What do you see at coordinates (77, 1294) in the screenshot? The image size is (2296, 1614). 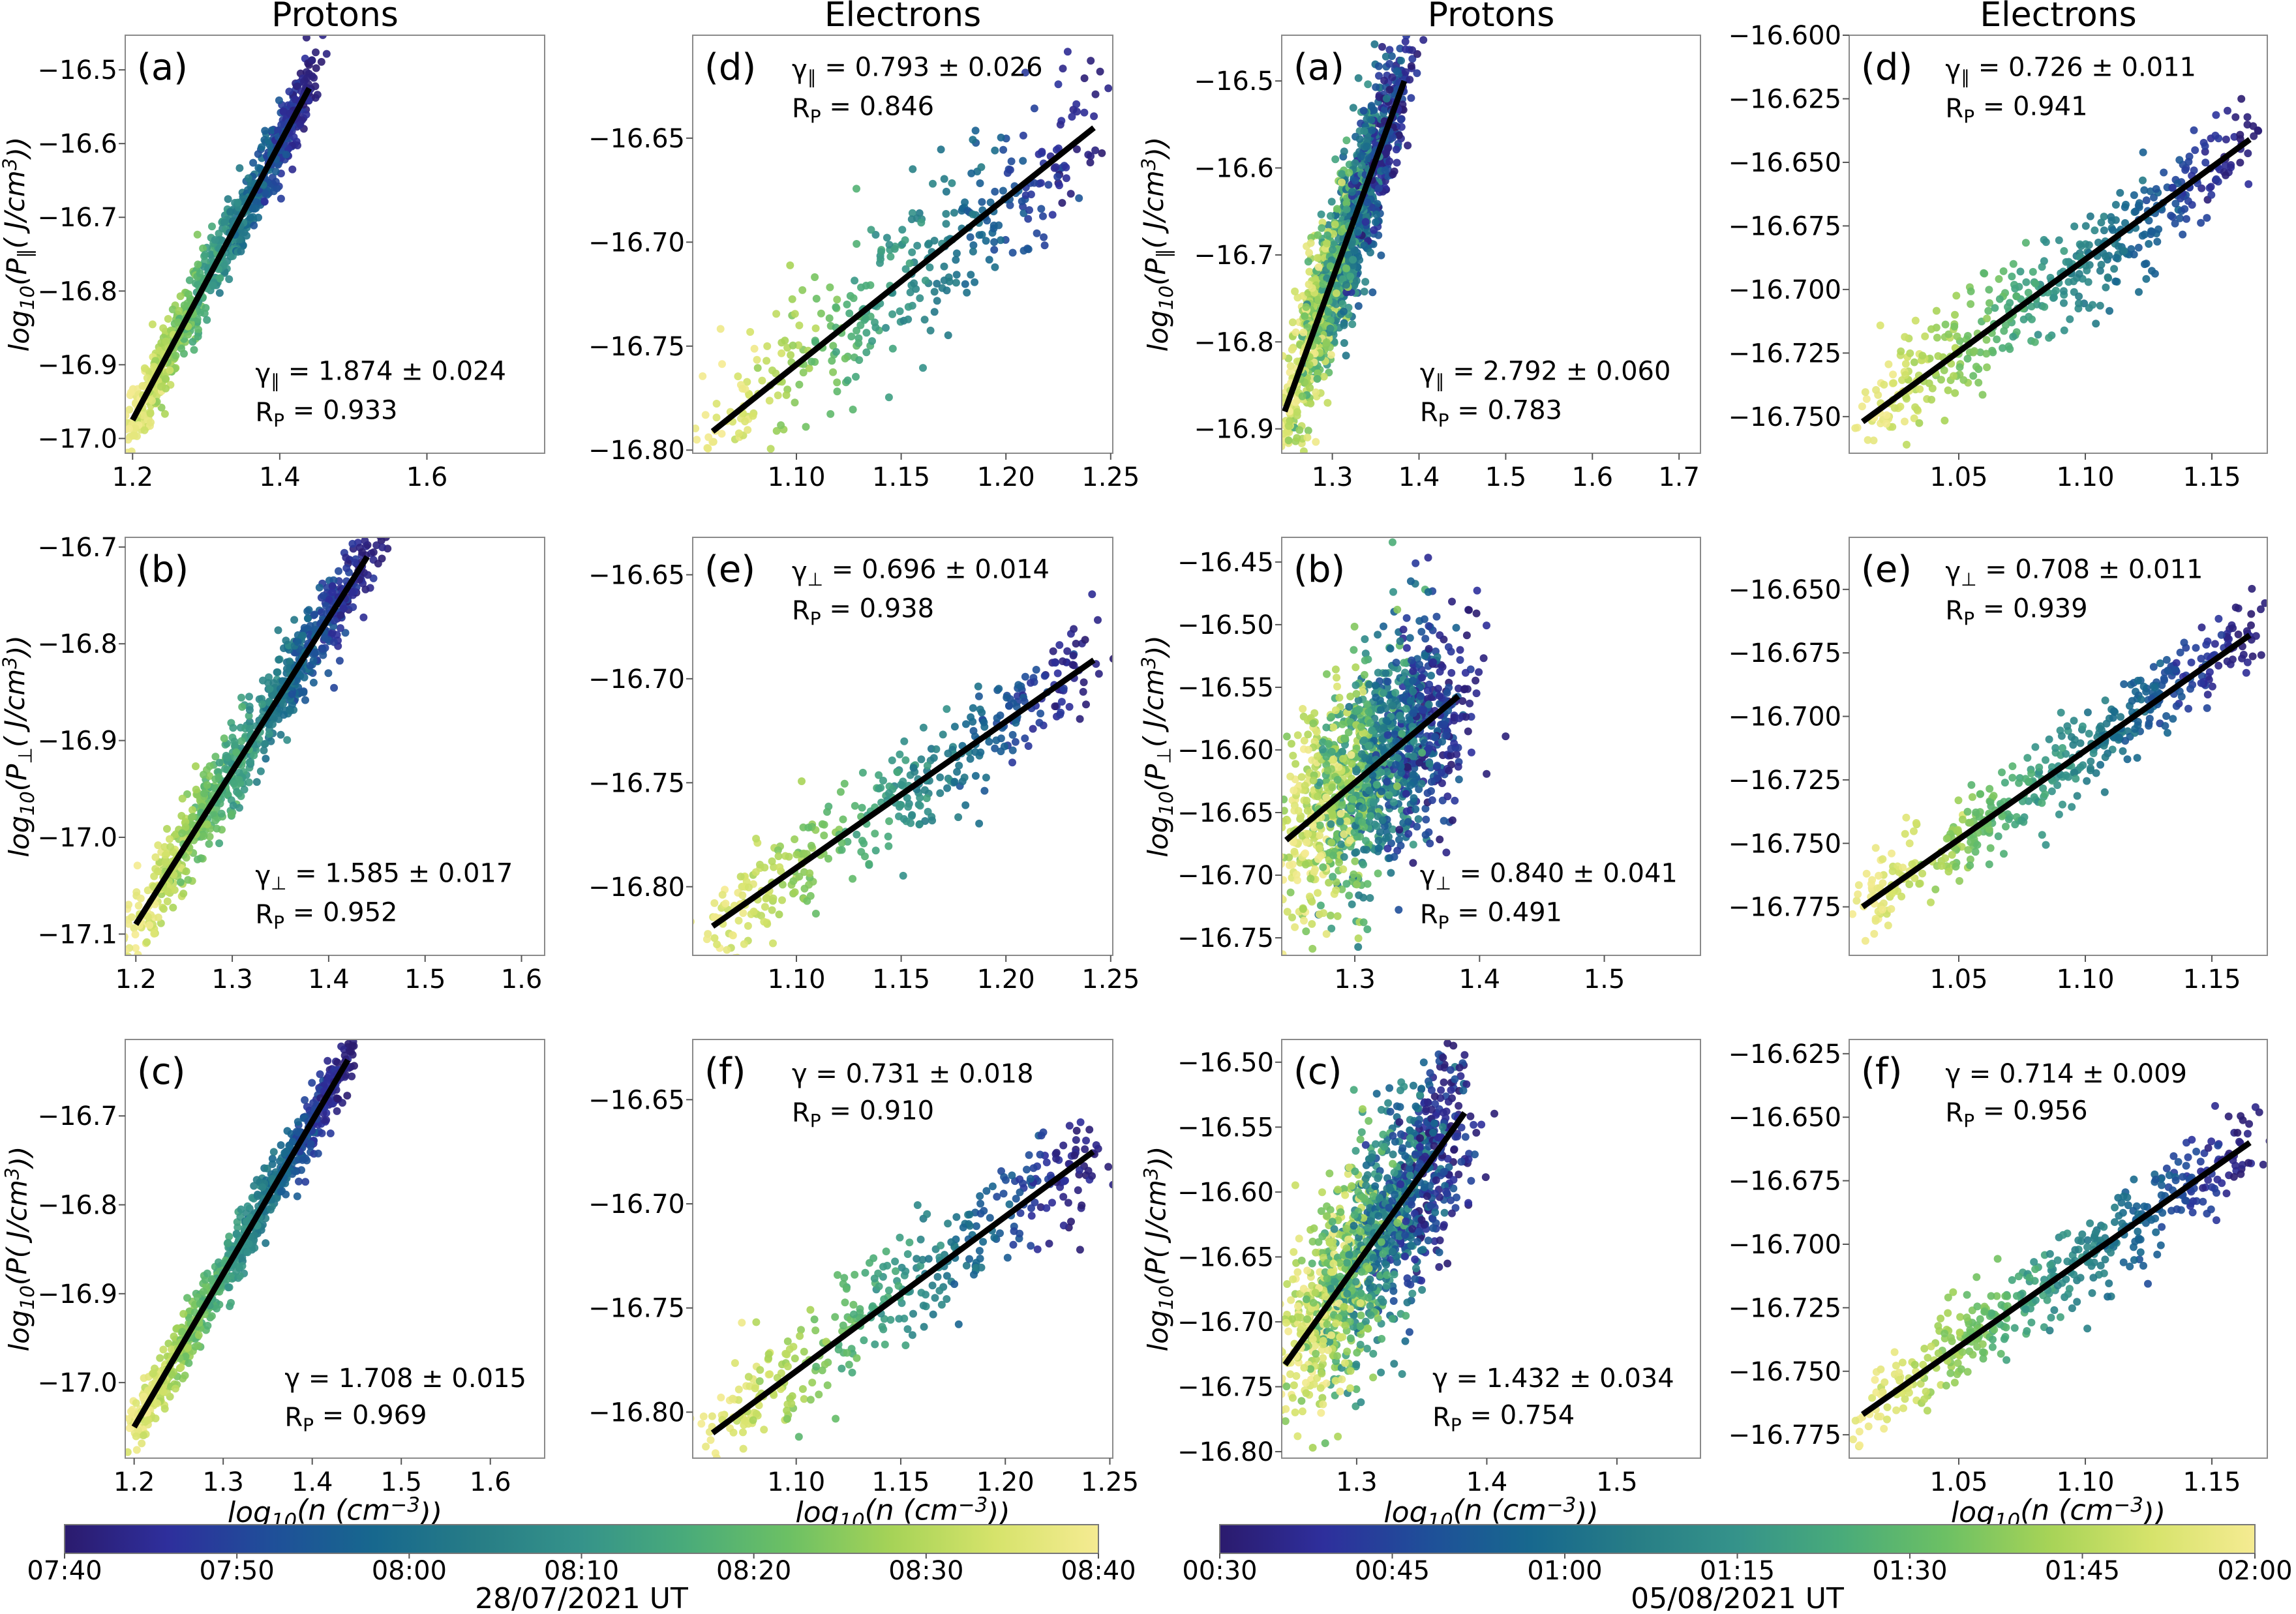 I see `y-tick-label: −16.9` at bounding box center [77, 1294].